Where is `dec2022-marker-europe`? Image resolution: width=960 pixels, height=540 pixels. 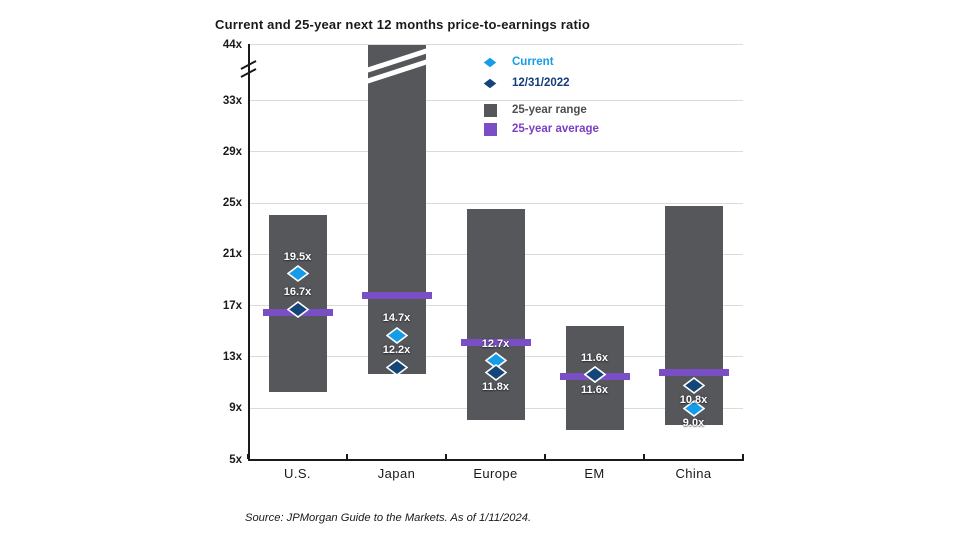 dec2022-marker-europe is located at coordinates (495, 372).